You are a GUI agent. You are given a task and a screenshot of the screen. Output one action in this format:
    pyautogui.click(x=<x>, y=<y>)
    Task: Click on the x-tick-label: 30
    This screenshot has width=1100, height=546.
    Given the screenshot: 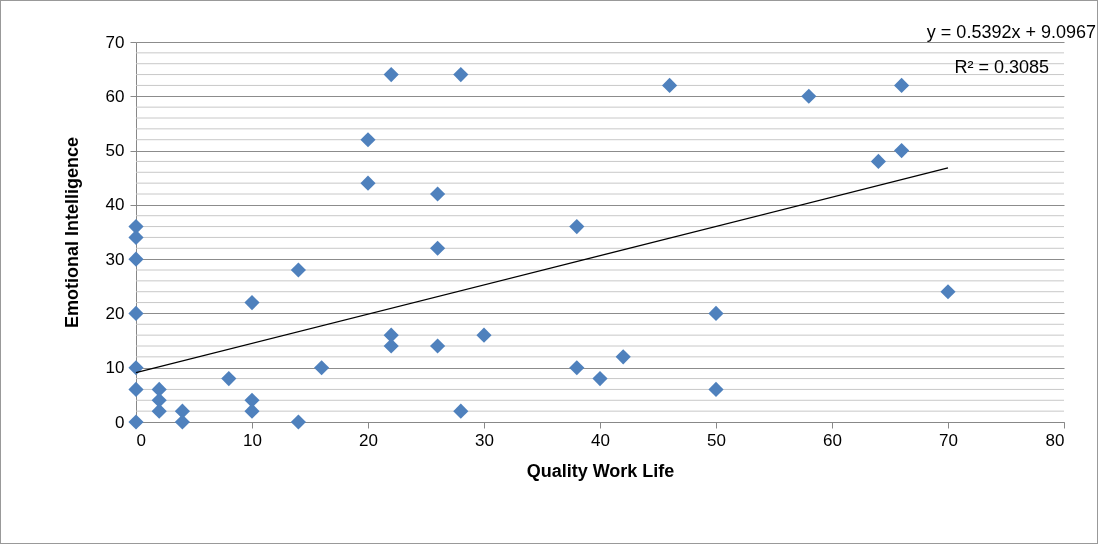 What is the action you would take?
    pyautogui.click(x=484, y=440)
    